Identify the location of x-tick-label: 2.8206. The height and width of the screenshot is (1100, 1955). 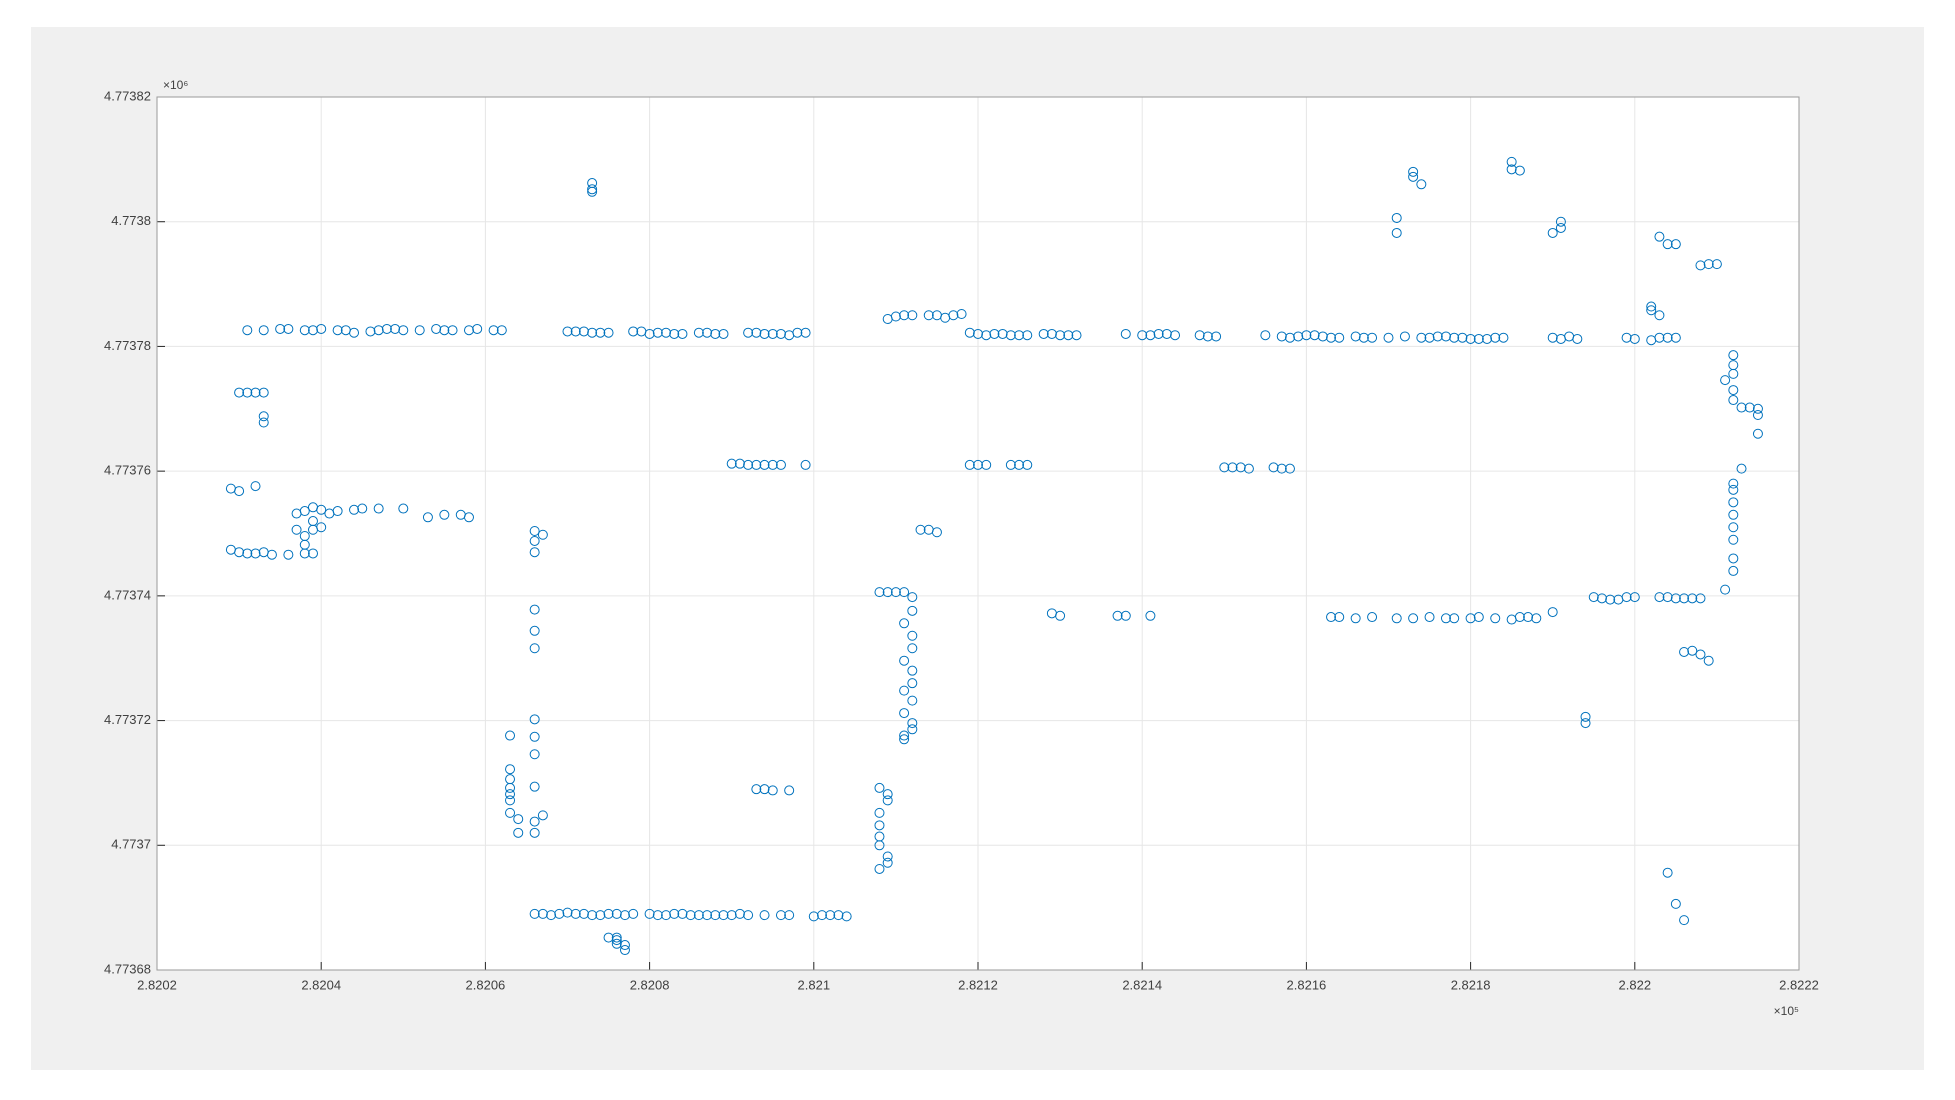
(486, 984).